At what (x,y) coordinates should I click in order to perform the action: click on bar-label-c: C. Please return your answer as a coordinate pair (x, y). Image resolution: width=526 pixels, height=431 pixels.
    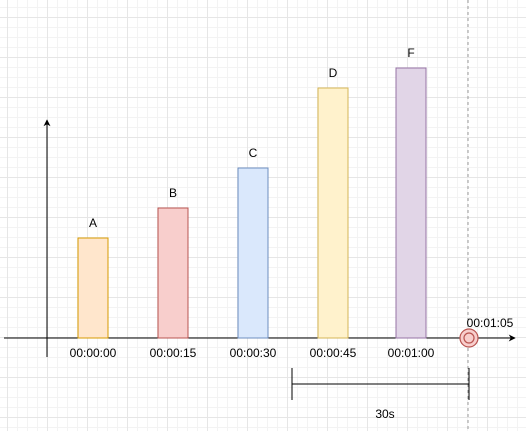
    Looking at the image, I should click on (253, 153).